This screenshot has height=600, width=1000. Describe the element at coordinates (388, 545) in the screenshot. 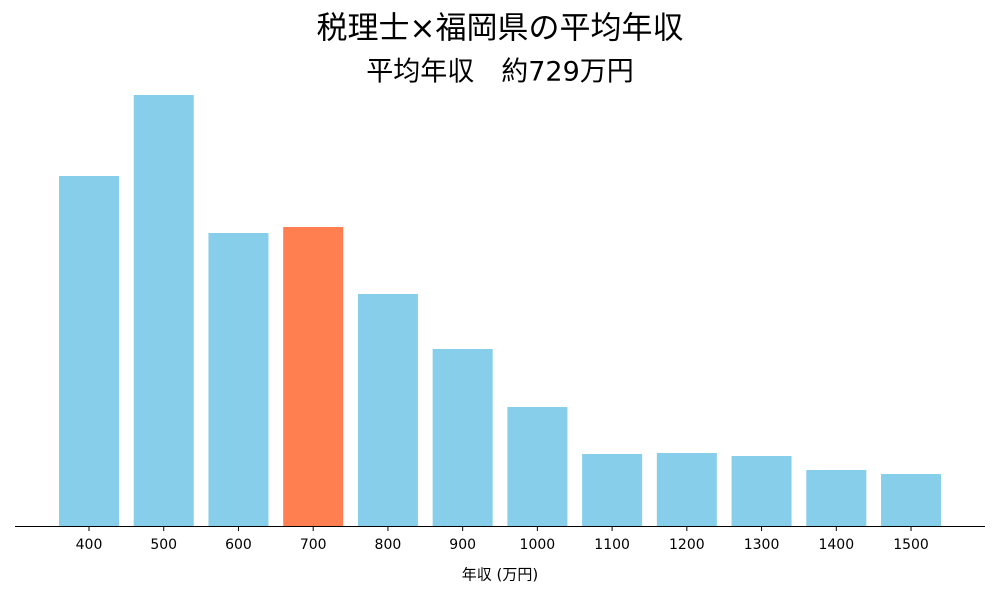

I see `x-tick-label: 800` at that location.